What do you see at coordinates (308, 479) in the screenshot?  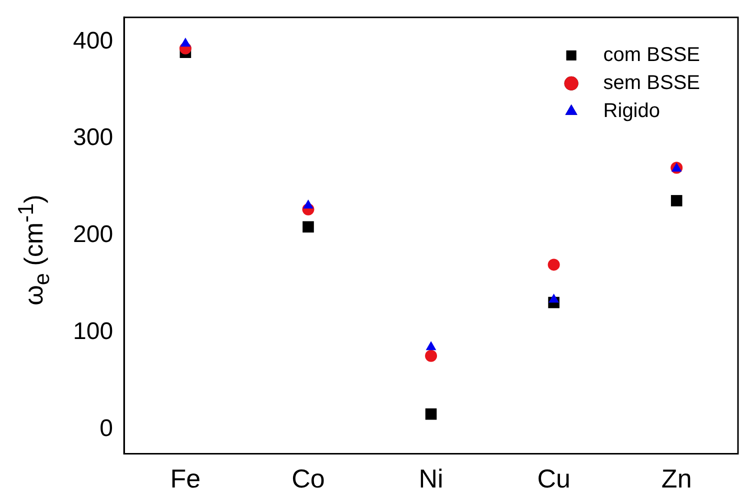 I see `x-tick-label: Co` at bounding box center [308, 479].